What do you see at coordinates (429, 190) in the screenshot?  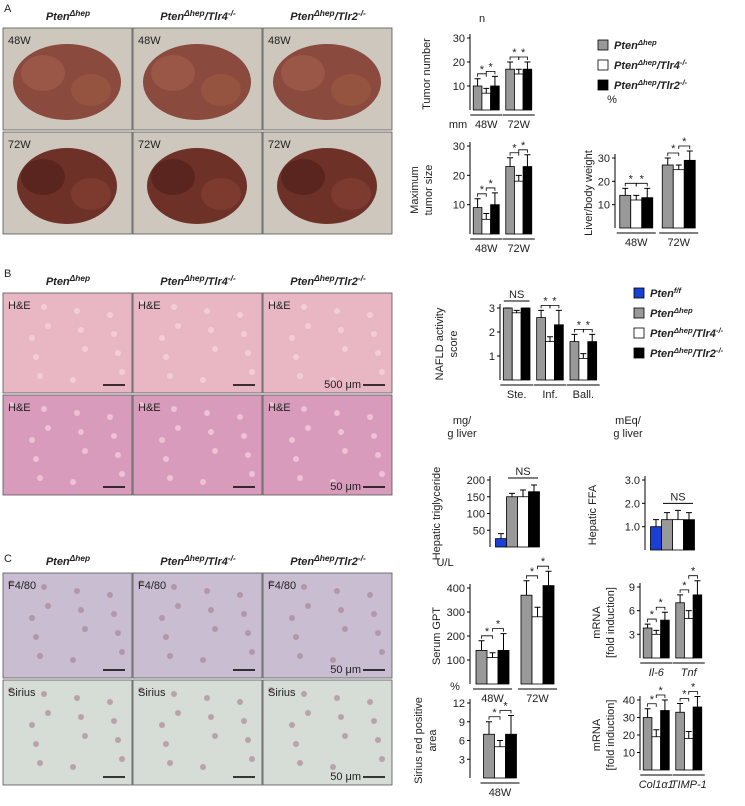 I see `y-axis-label: tumor size` at bounding box center [429, 190].